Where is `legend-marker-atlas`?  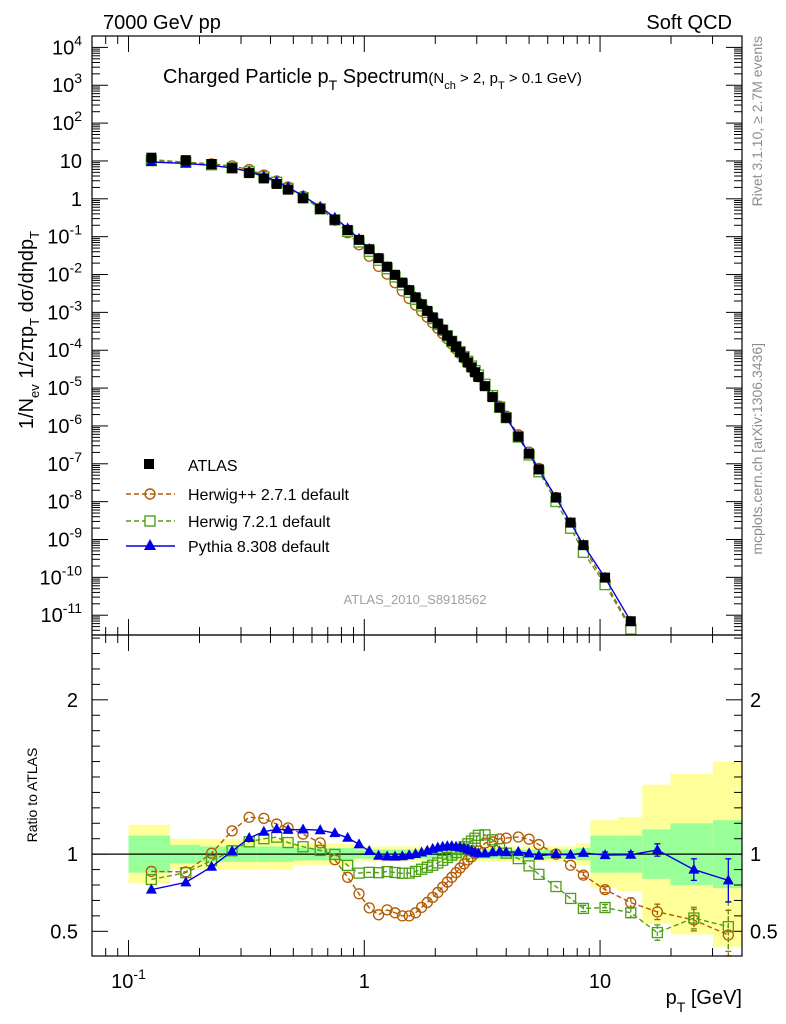 legend-marker-atlas is located at coordinates (149, 464).